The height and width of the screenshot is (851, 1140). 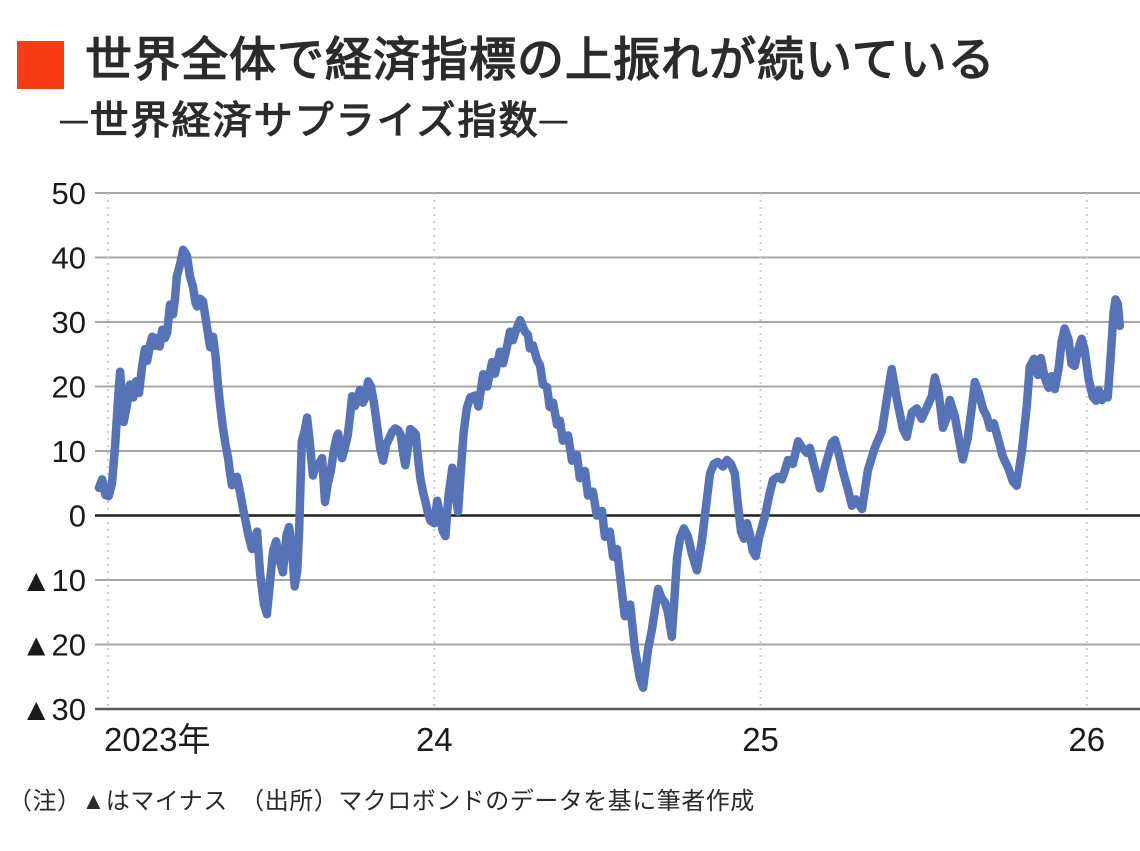 What do you see at coordinates (53, 580) in the screenshot?
I see `y-tick-label: ▲10` at bounding box center [53, 580].